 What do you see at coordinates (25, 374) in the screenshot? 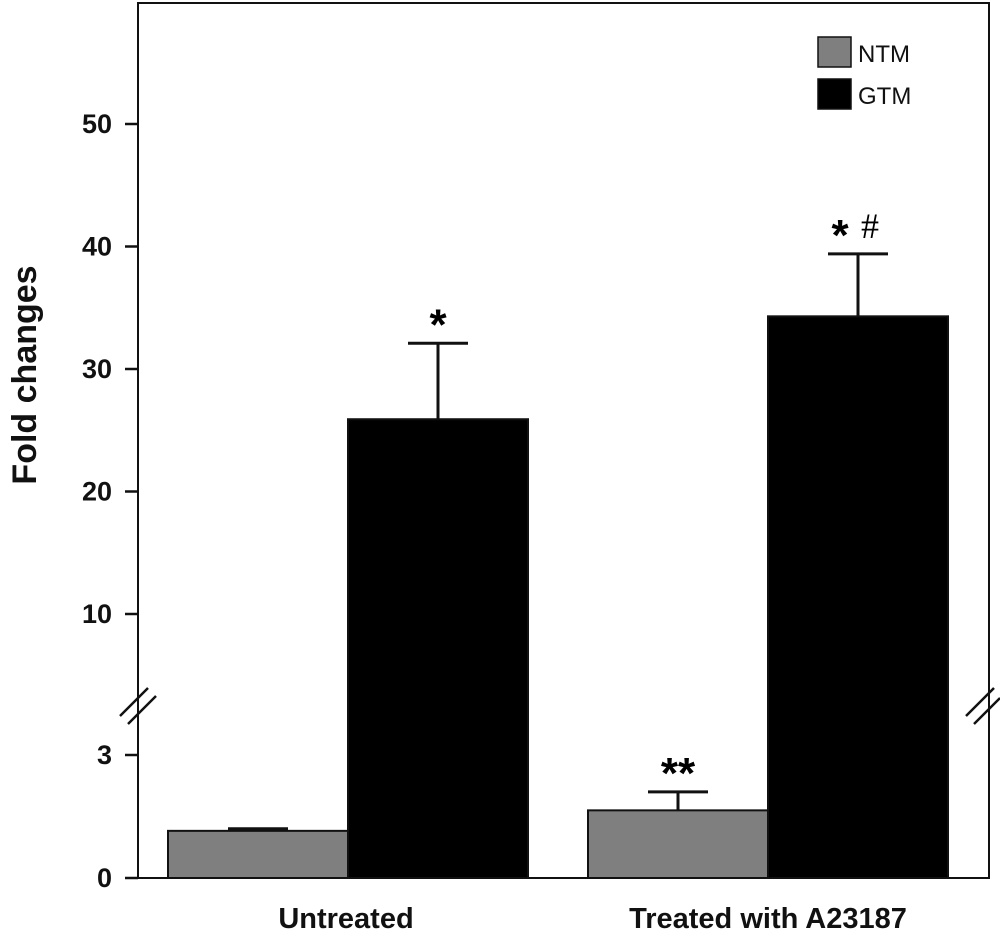
I see `y-axis-title: Fold changes` at bounding box center [25, 374].